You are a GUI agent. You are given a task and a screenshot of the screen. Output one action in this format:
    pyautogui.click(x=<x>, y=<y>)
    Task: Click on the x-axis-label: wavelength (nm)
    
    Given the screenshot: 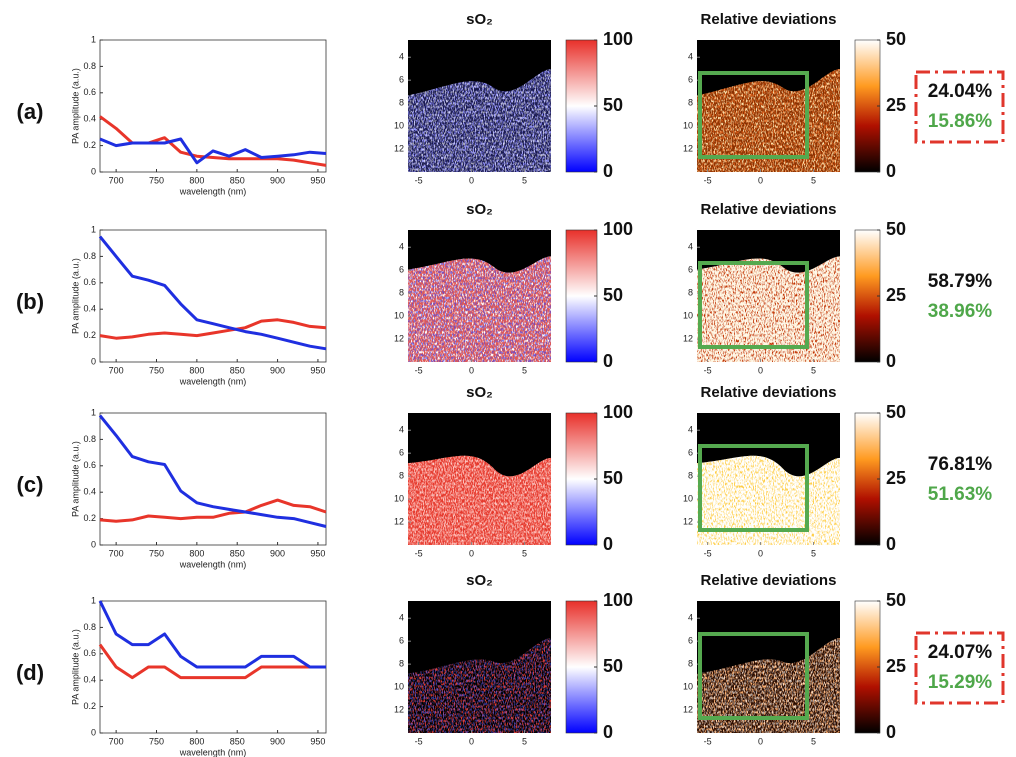 What is the action you would take?
    pyautogui.click(x=213, y=564)
    